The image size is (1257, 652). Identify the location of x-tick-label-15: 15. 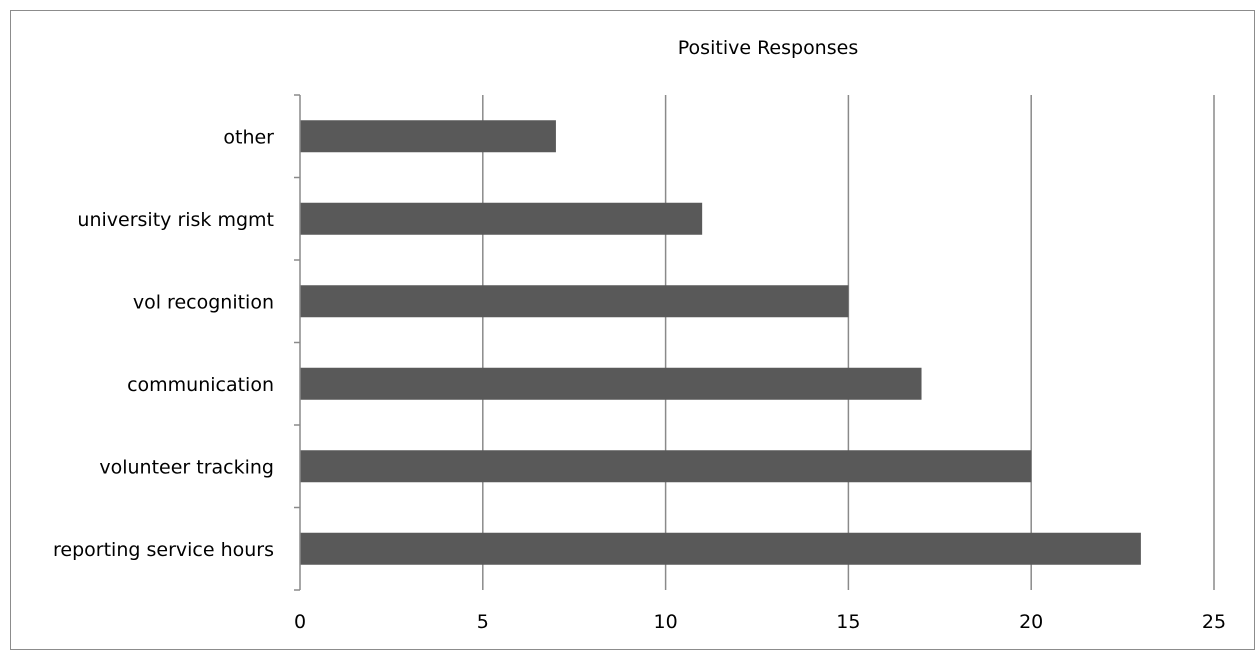
(848, 622).